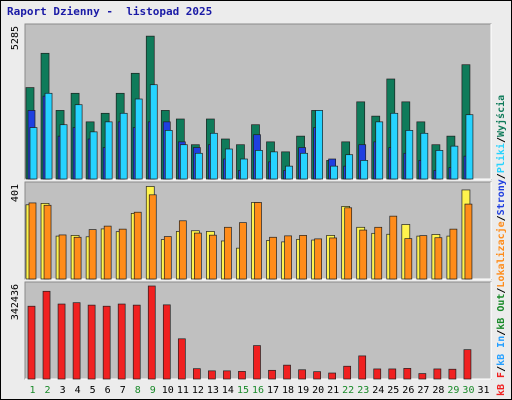  Describe the element at coordinates (183, 390) in the screenshot. I see `x-tick-label: 11` at that location.